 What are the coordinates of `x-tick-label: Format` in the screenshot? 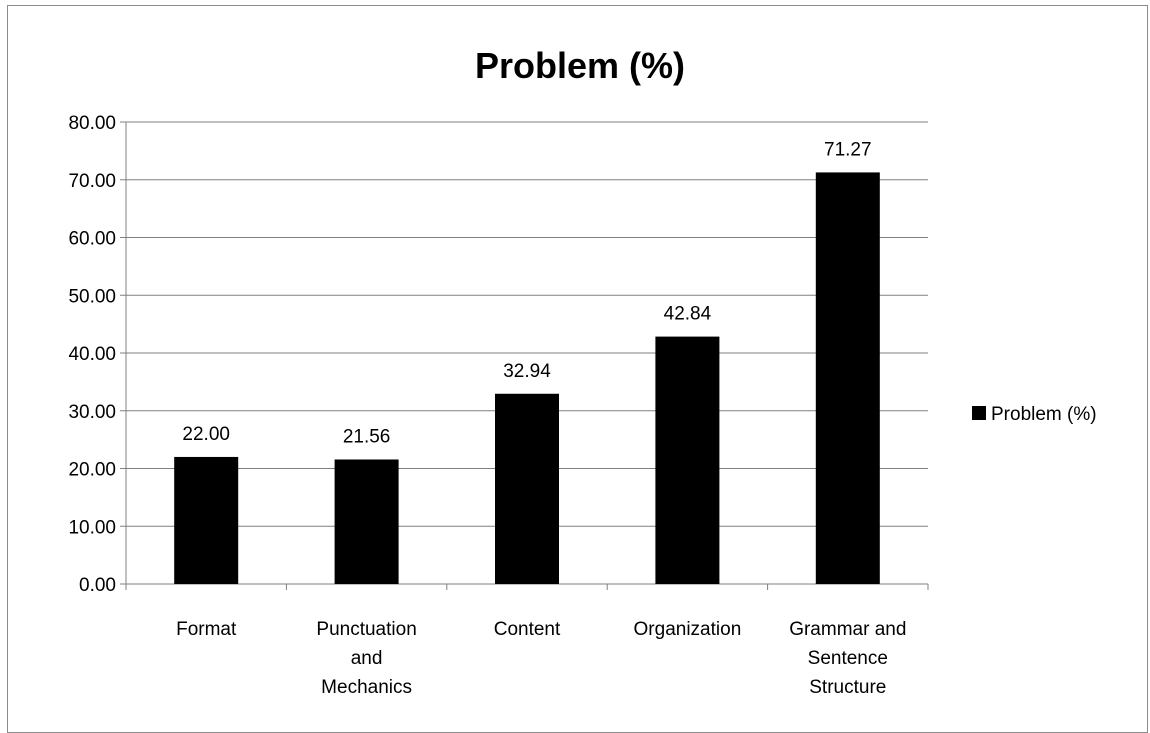 It's located at (206, 629).